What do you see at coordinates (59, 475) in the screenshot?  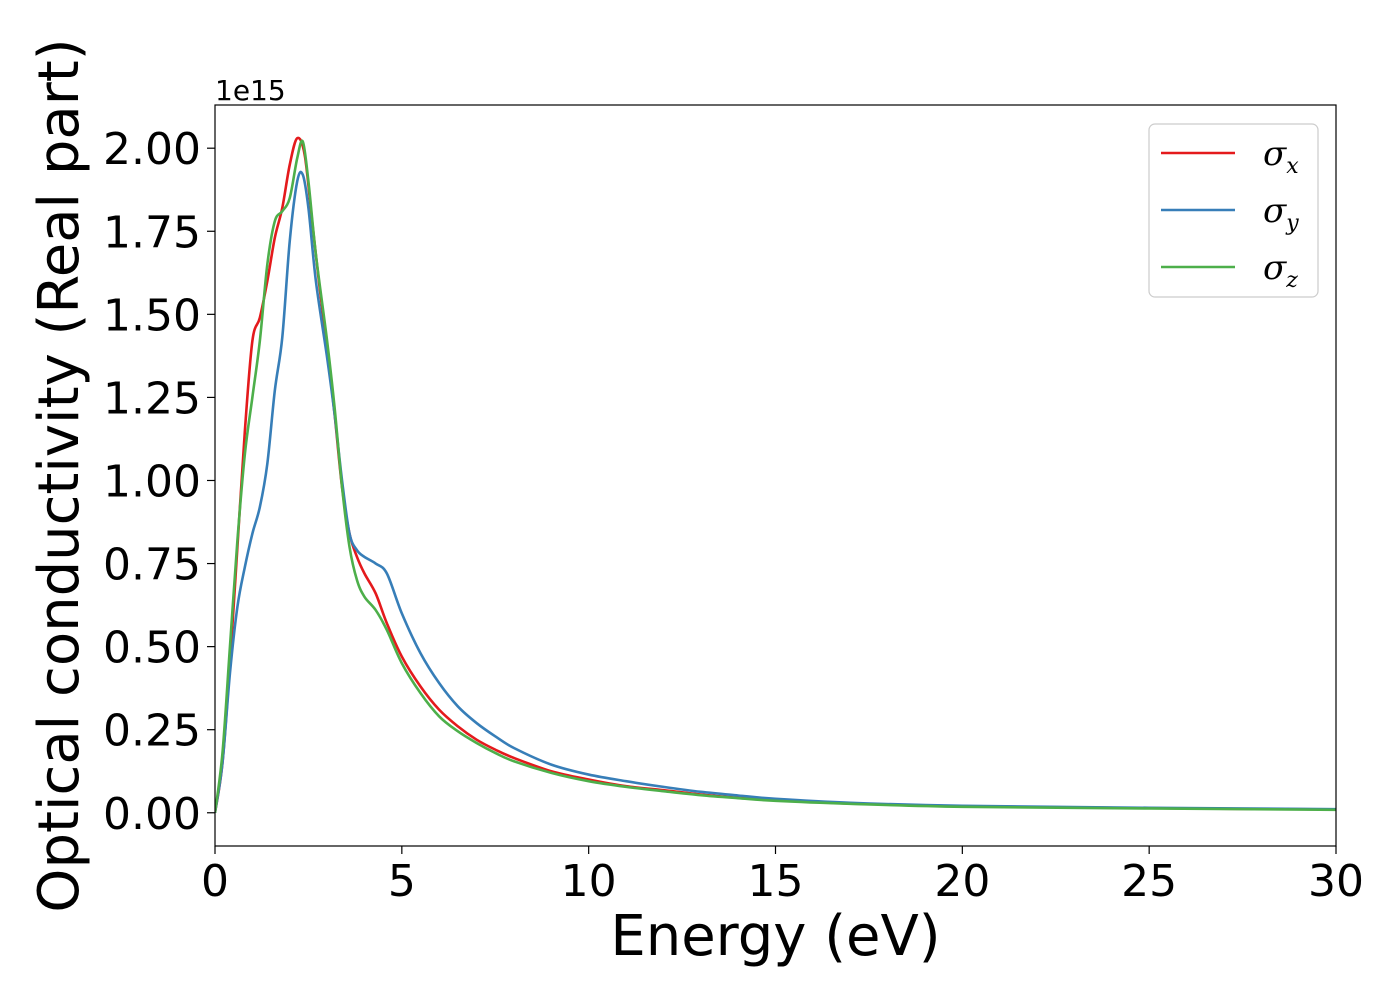 I see `y-axis-title: Optical conductivity (Real part)` at bounding box center [59, 475].